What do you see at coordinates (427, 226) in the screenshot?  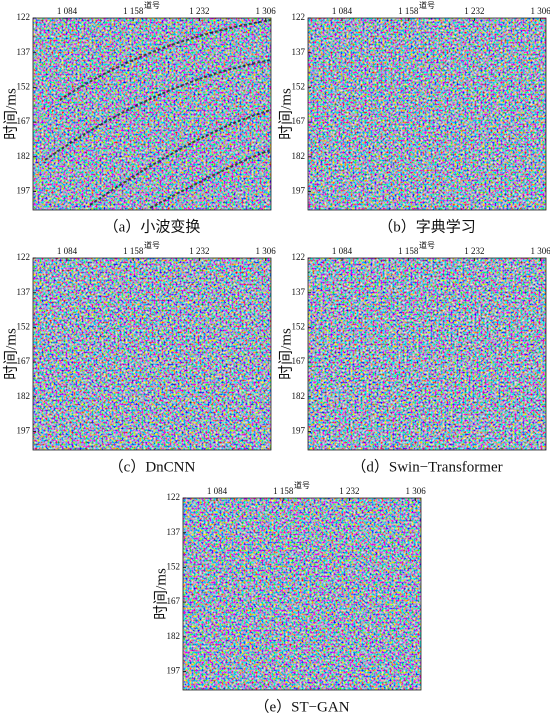 I see `caption: （b）字典学习` at bounding box center [427, 226].